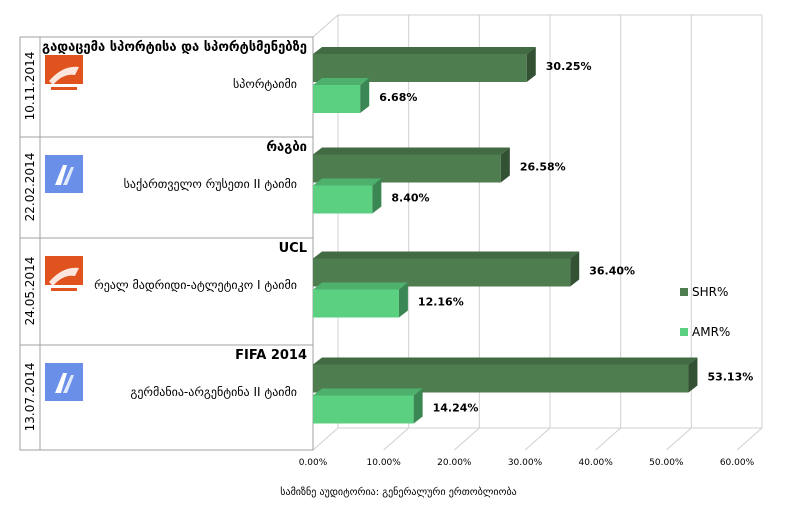 The height and width of the screenshot is (506, 797). What do you see at coordinates (456, 408) in the screenshot?
I see `data-label: 14.24%` at bounding box center [456, 408].